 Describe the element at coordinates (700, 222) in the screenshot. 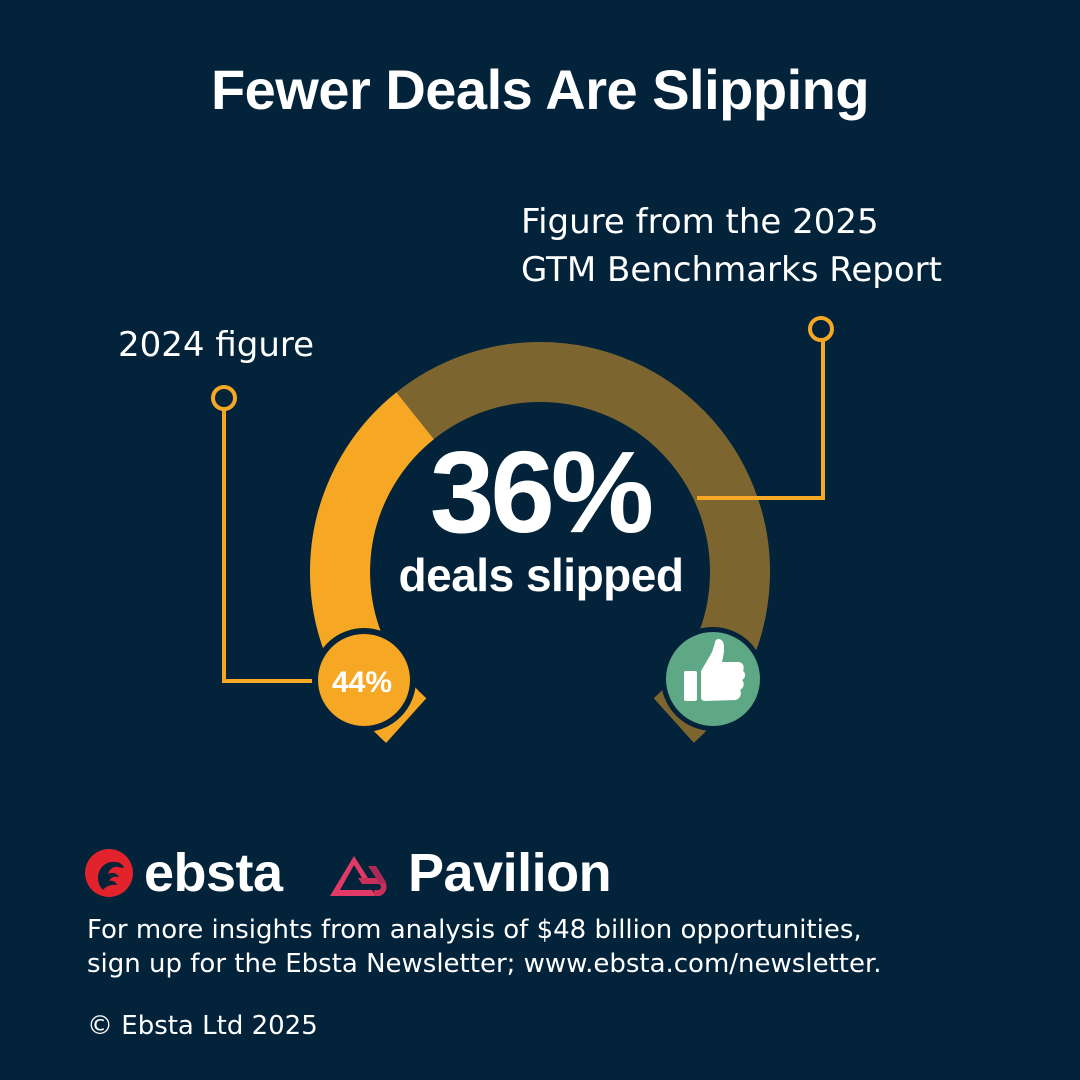

I see `current-figure-note-line-1: Figure from the 2025` at that location.